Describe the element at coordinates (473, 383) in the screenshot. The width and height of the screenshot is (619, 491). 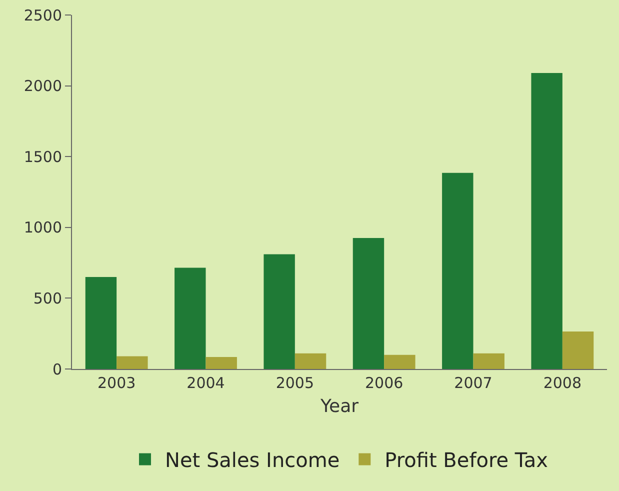
I see `x-tick-label: 2007` at that location.